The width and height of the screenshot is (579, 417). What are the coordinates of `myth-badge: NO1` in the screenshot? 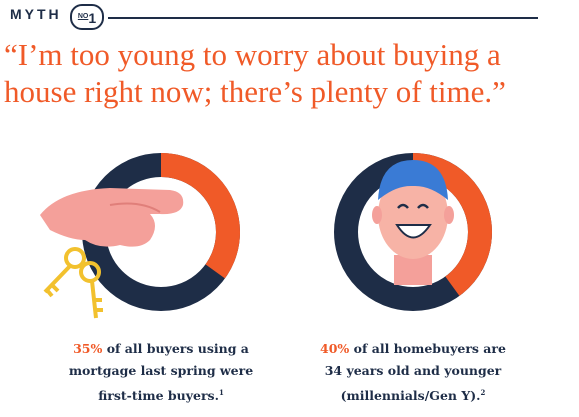 It's located at (87, 17).